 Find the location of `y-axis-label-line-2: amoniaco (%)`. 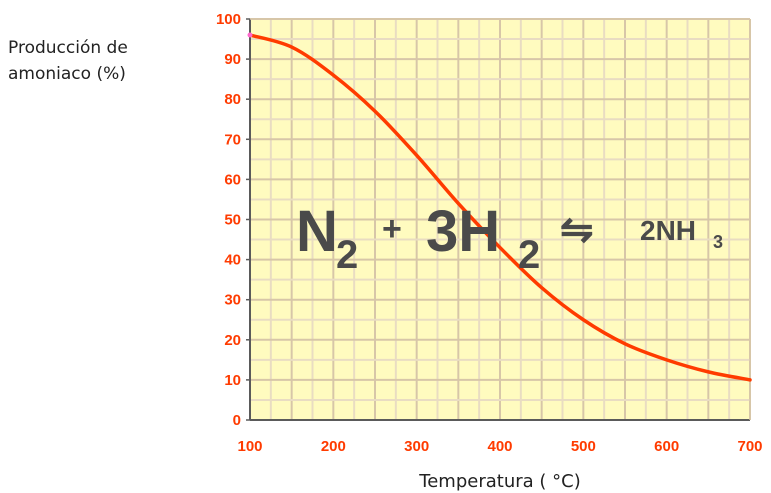

y-axis-label-line-2: amoniaco (%) is located at coordinates (67, 74).